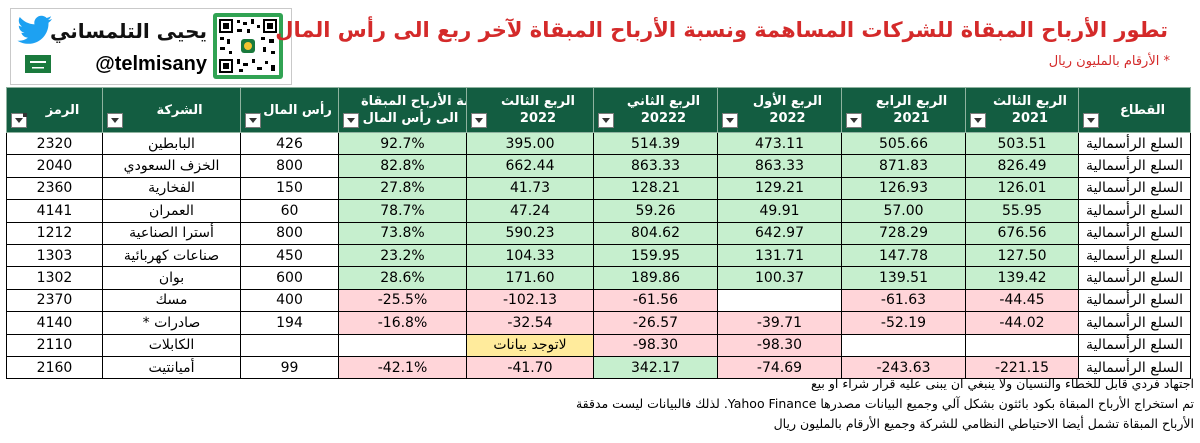 This screenshot has width=1200, height=443. Describe the element at coordinates (779, 233) in the screenshot. I see `cell-q1-2022: 642.97` at that location.